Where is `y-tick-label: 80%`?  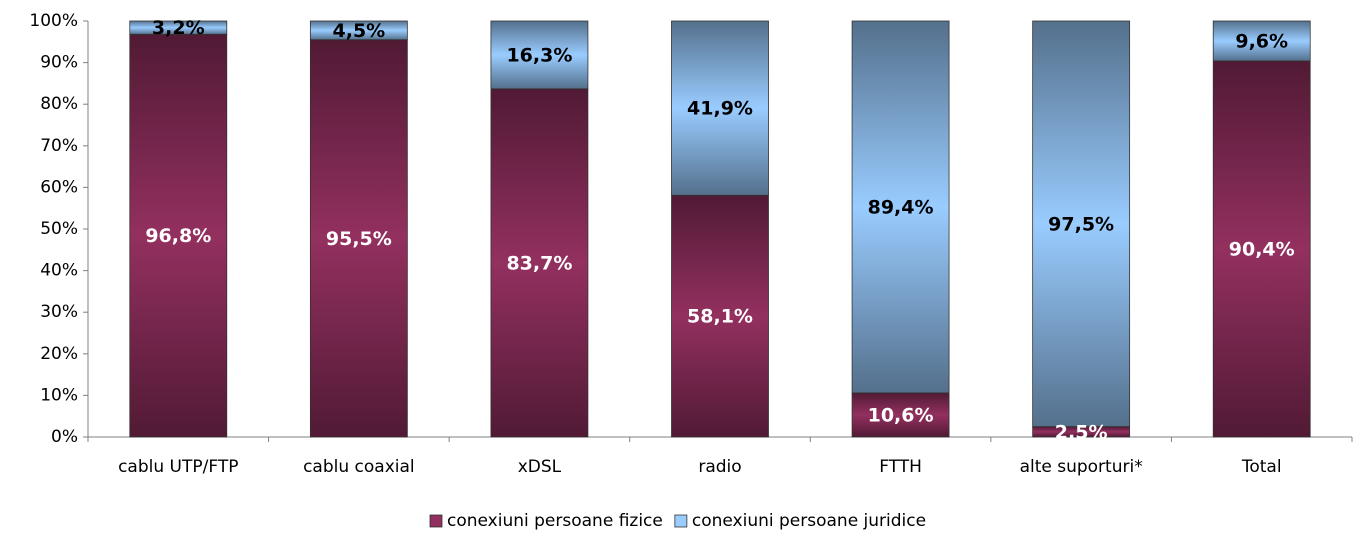 y-tick-label: 80% is located at coordinates (59, 104).